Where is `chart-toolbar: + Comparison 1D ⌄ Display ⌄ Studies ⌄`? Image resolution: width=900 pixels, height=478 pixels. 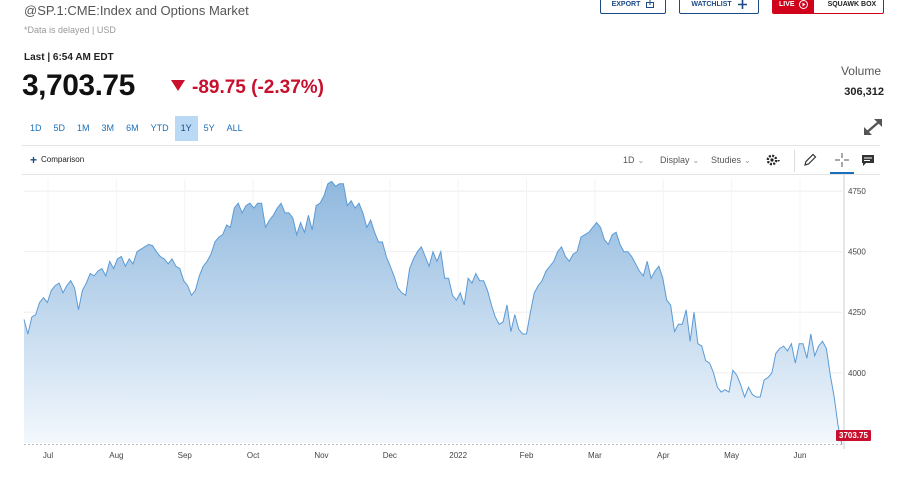
chart-toolbar: + Comparison 1D ⌄ Display ⌄ Studies ⌄ is located at coordinates (451, 160).